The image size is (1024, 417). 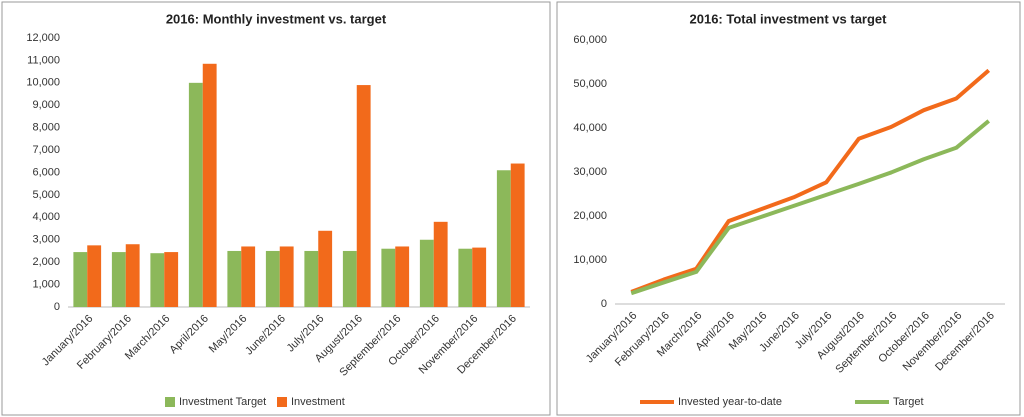 I want to click on chart-title: 2016: Total investment vs target, so click(x=789, y=18).